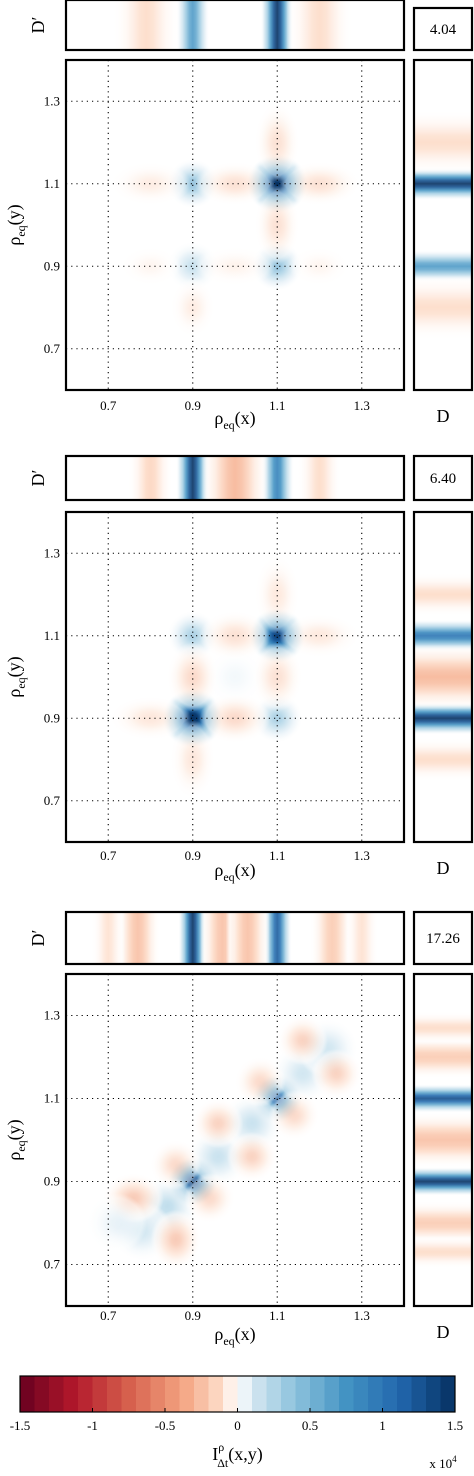 The height and width of the screenshot is (1476, 474). Describe the element at coordinates (165, 1425) in the screenshot. I see `colorbar-tick-label: -0.5` at that location.